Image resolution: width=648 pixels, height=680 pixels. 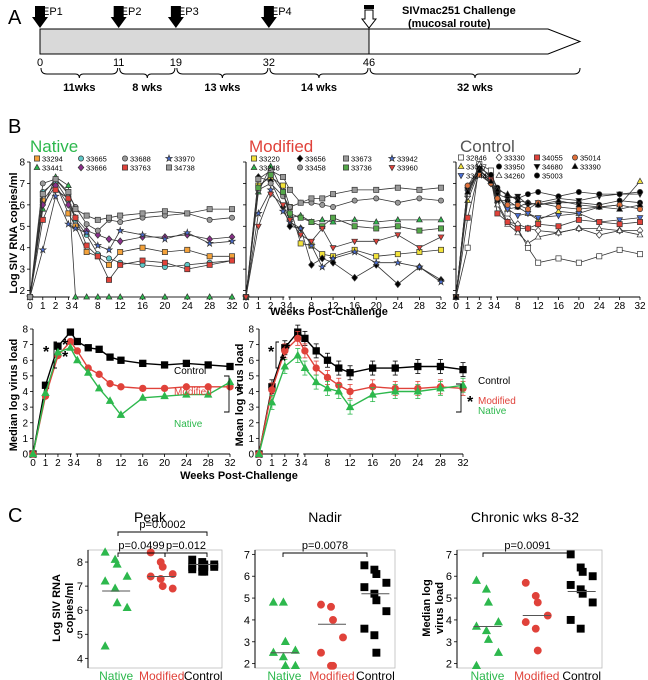 I want to click on y-tick-label: 6, so click(x=25, y=361).